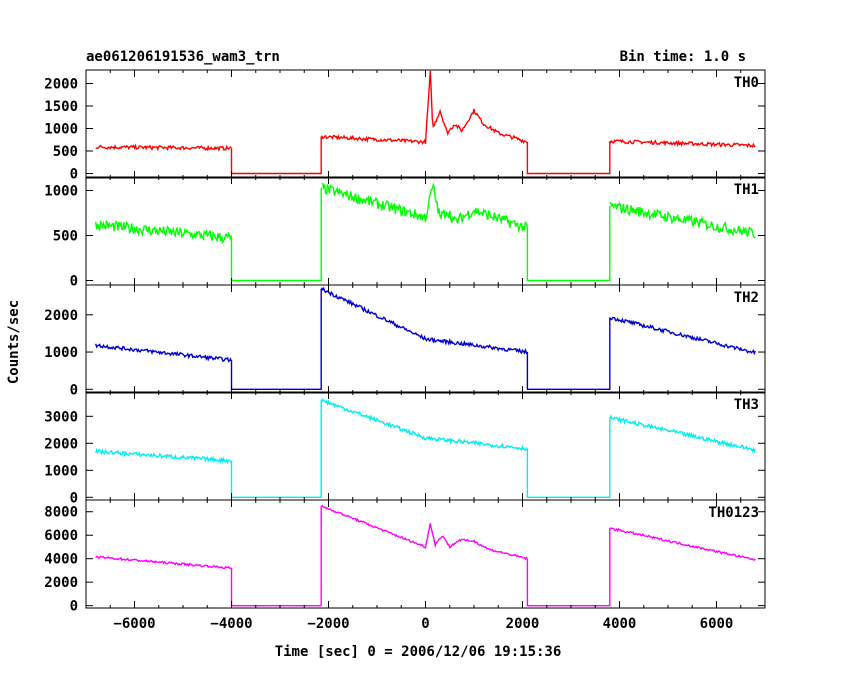 Image resolution: width=850 pixels, height=680 pixels. Describe the element at coordinates (746, 405) in the screenshot. I see `panel-label: TH3` at that location.